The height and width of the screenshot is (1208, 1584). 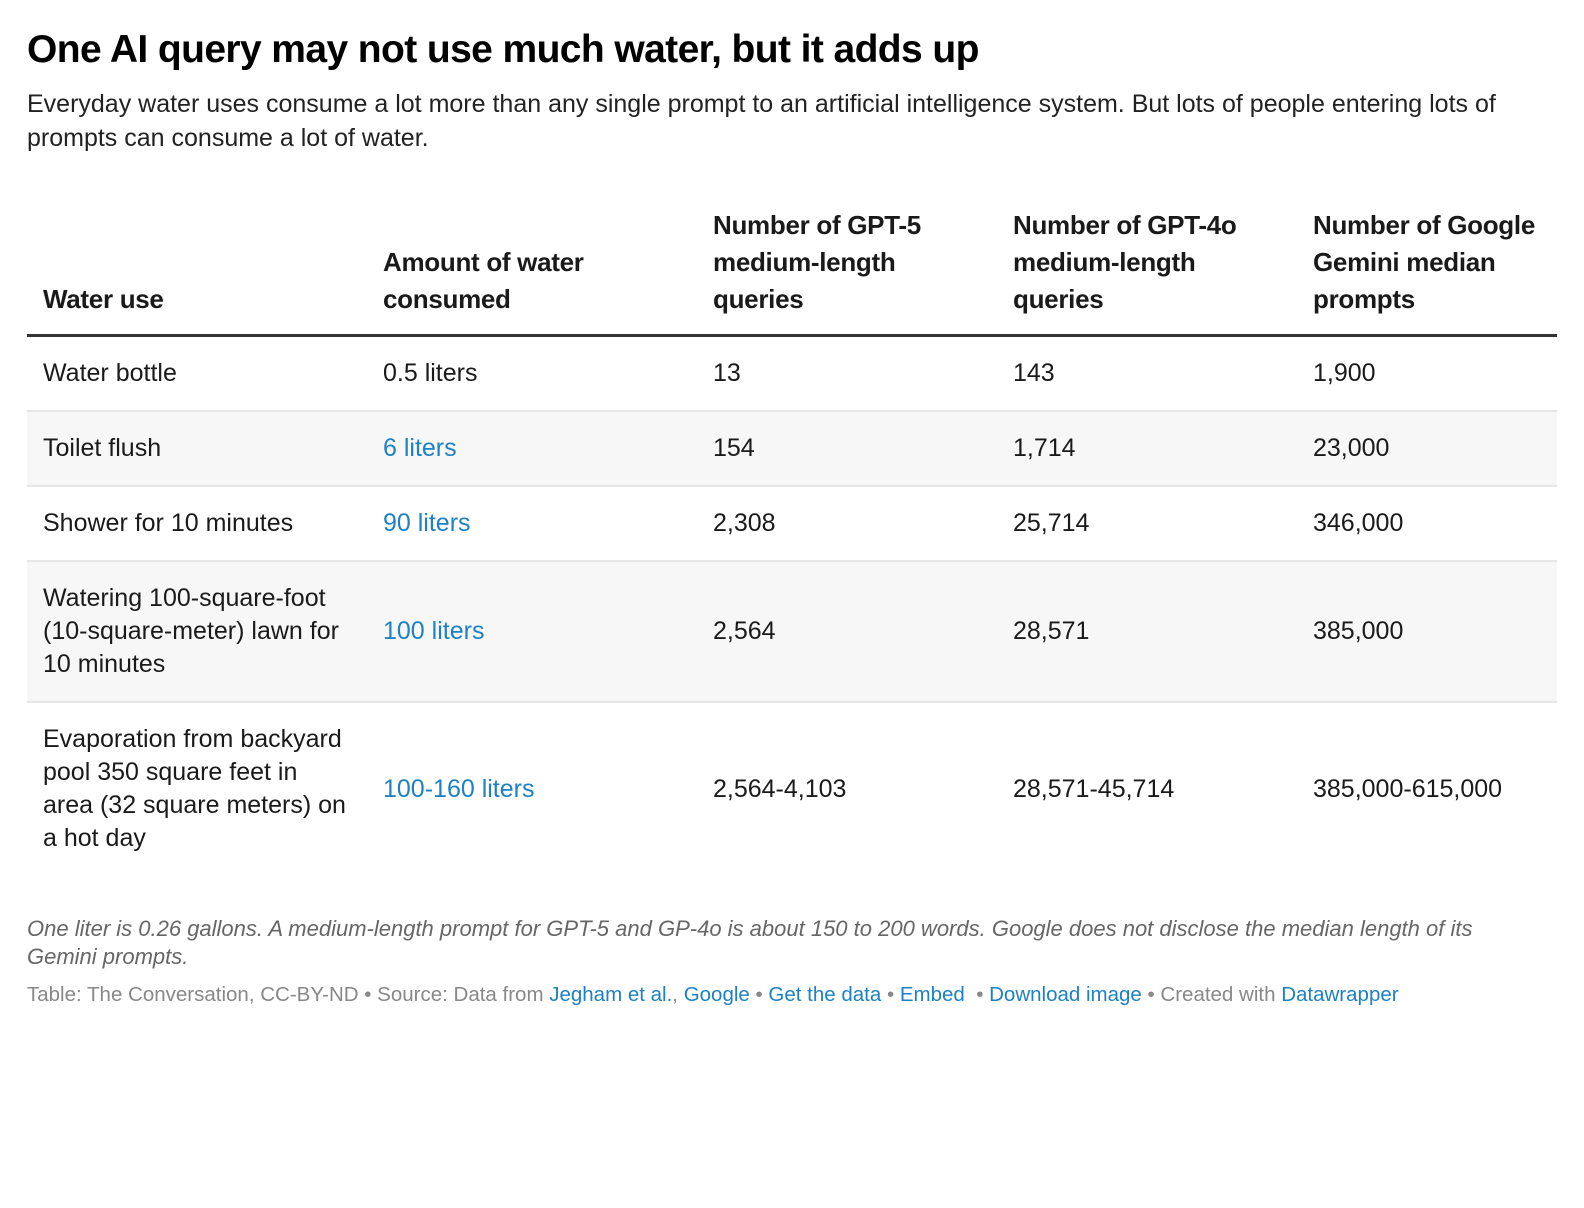 I want to click on cell-gpt5: 154, so click(x=847, y=449).